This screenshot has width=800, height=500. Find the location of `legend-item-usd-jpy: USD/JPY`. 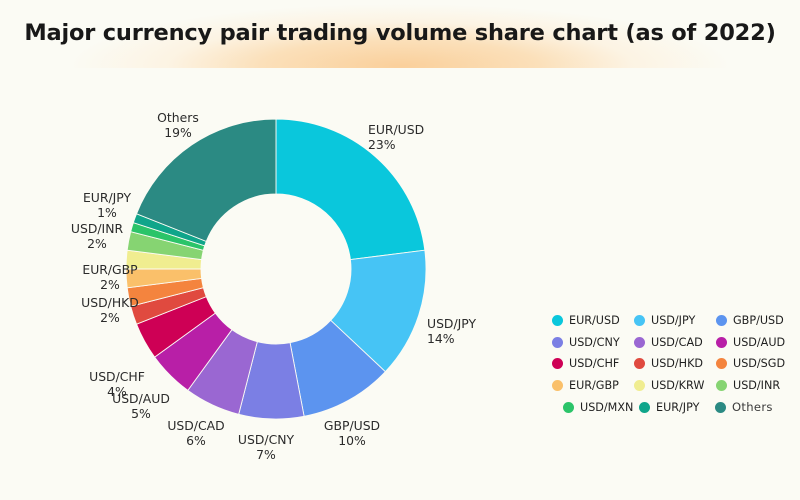

legend-item-usd-jpy: USD/JPY is located at coordinates (675, 320).